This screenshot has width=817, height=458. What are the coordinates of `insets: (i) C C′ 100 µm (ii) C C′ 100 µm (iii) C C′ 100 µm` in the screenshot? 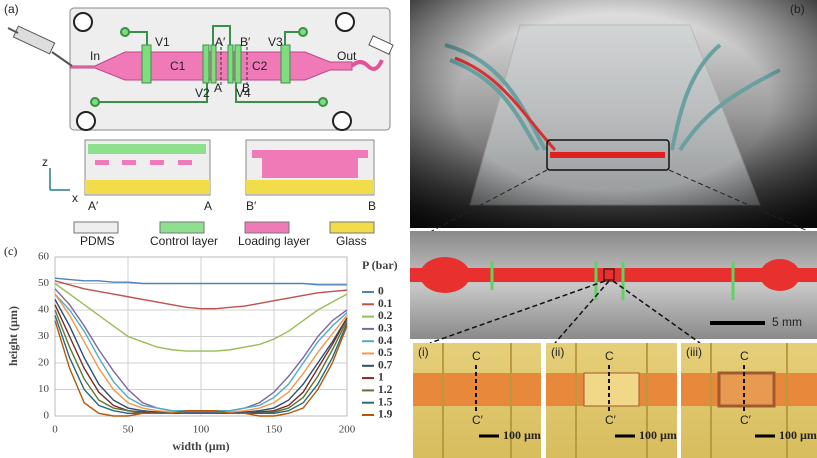 It's located at (615, 400).